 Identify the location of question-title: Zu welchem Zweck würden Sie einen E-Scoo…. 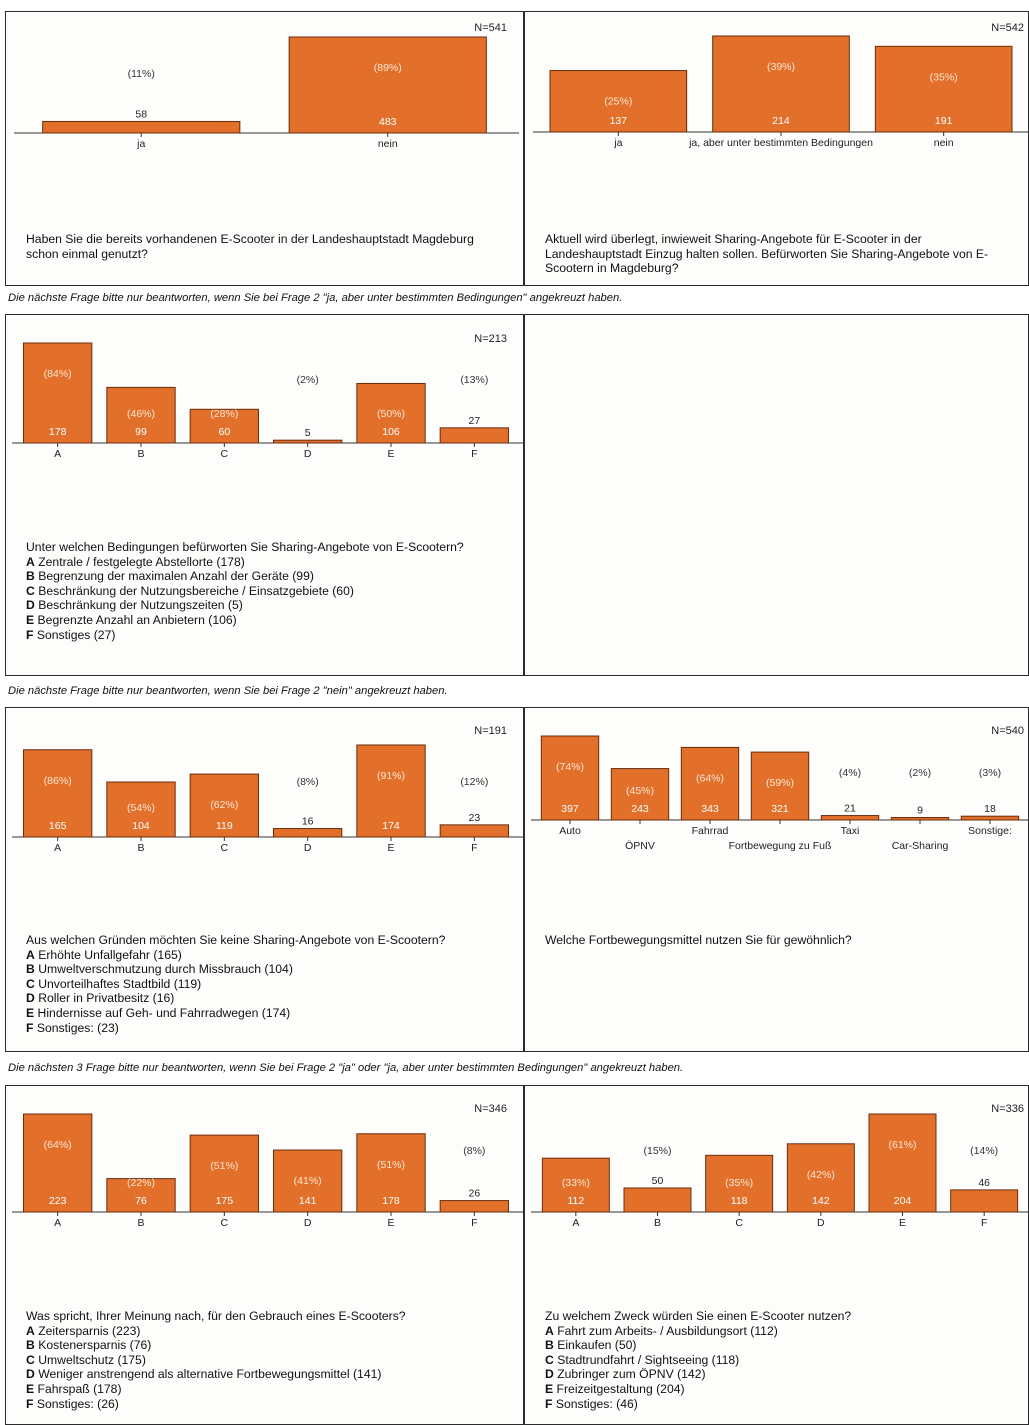
(698, 1316).